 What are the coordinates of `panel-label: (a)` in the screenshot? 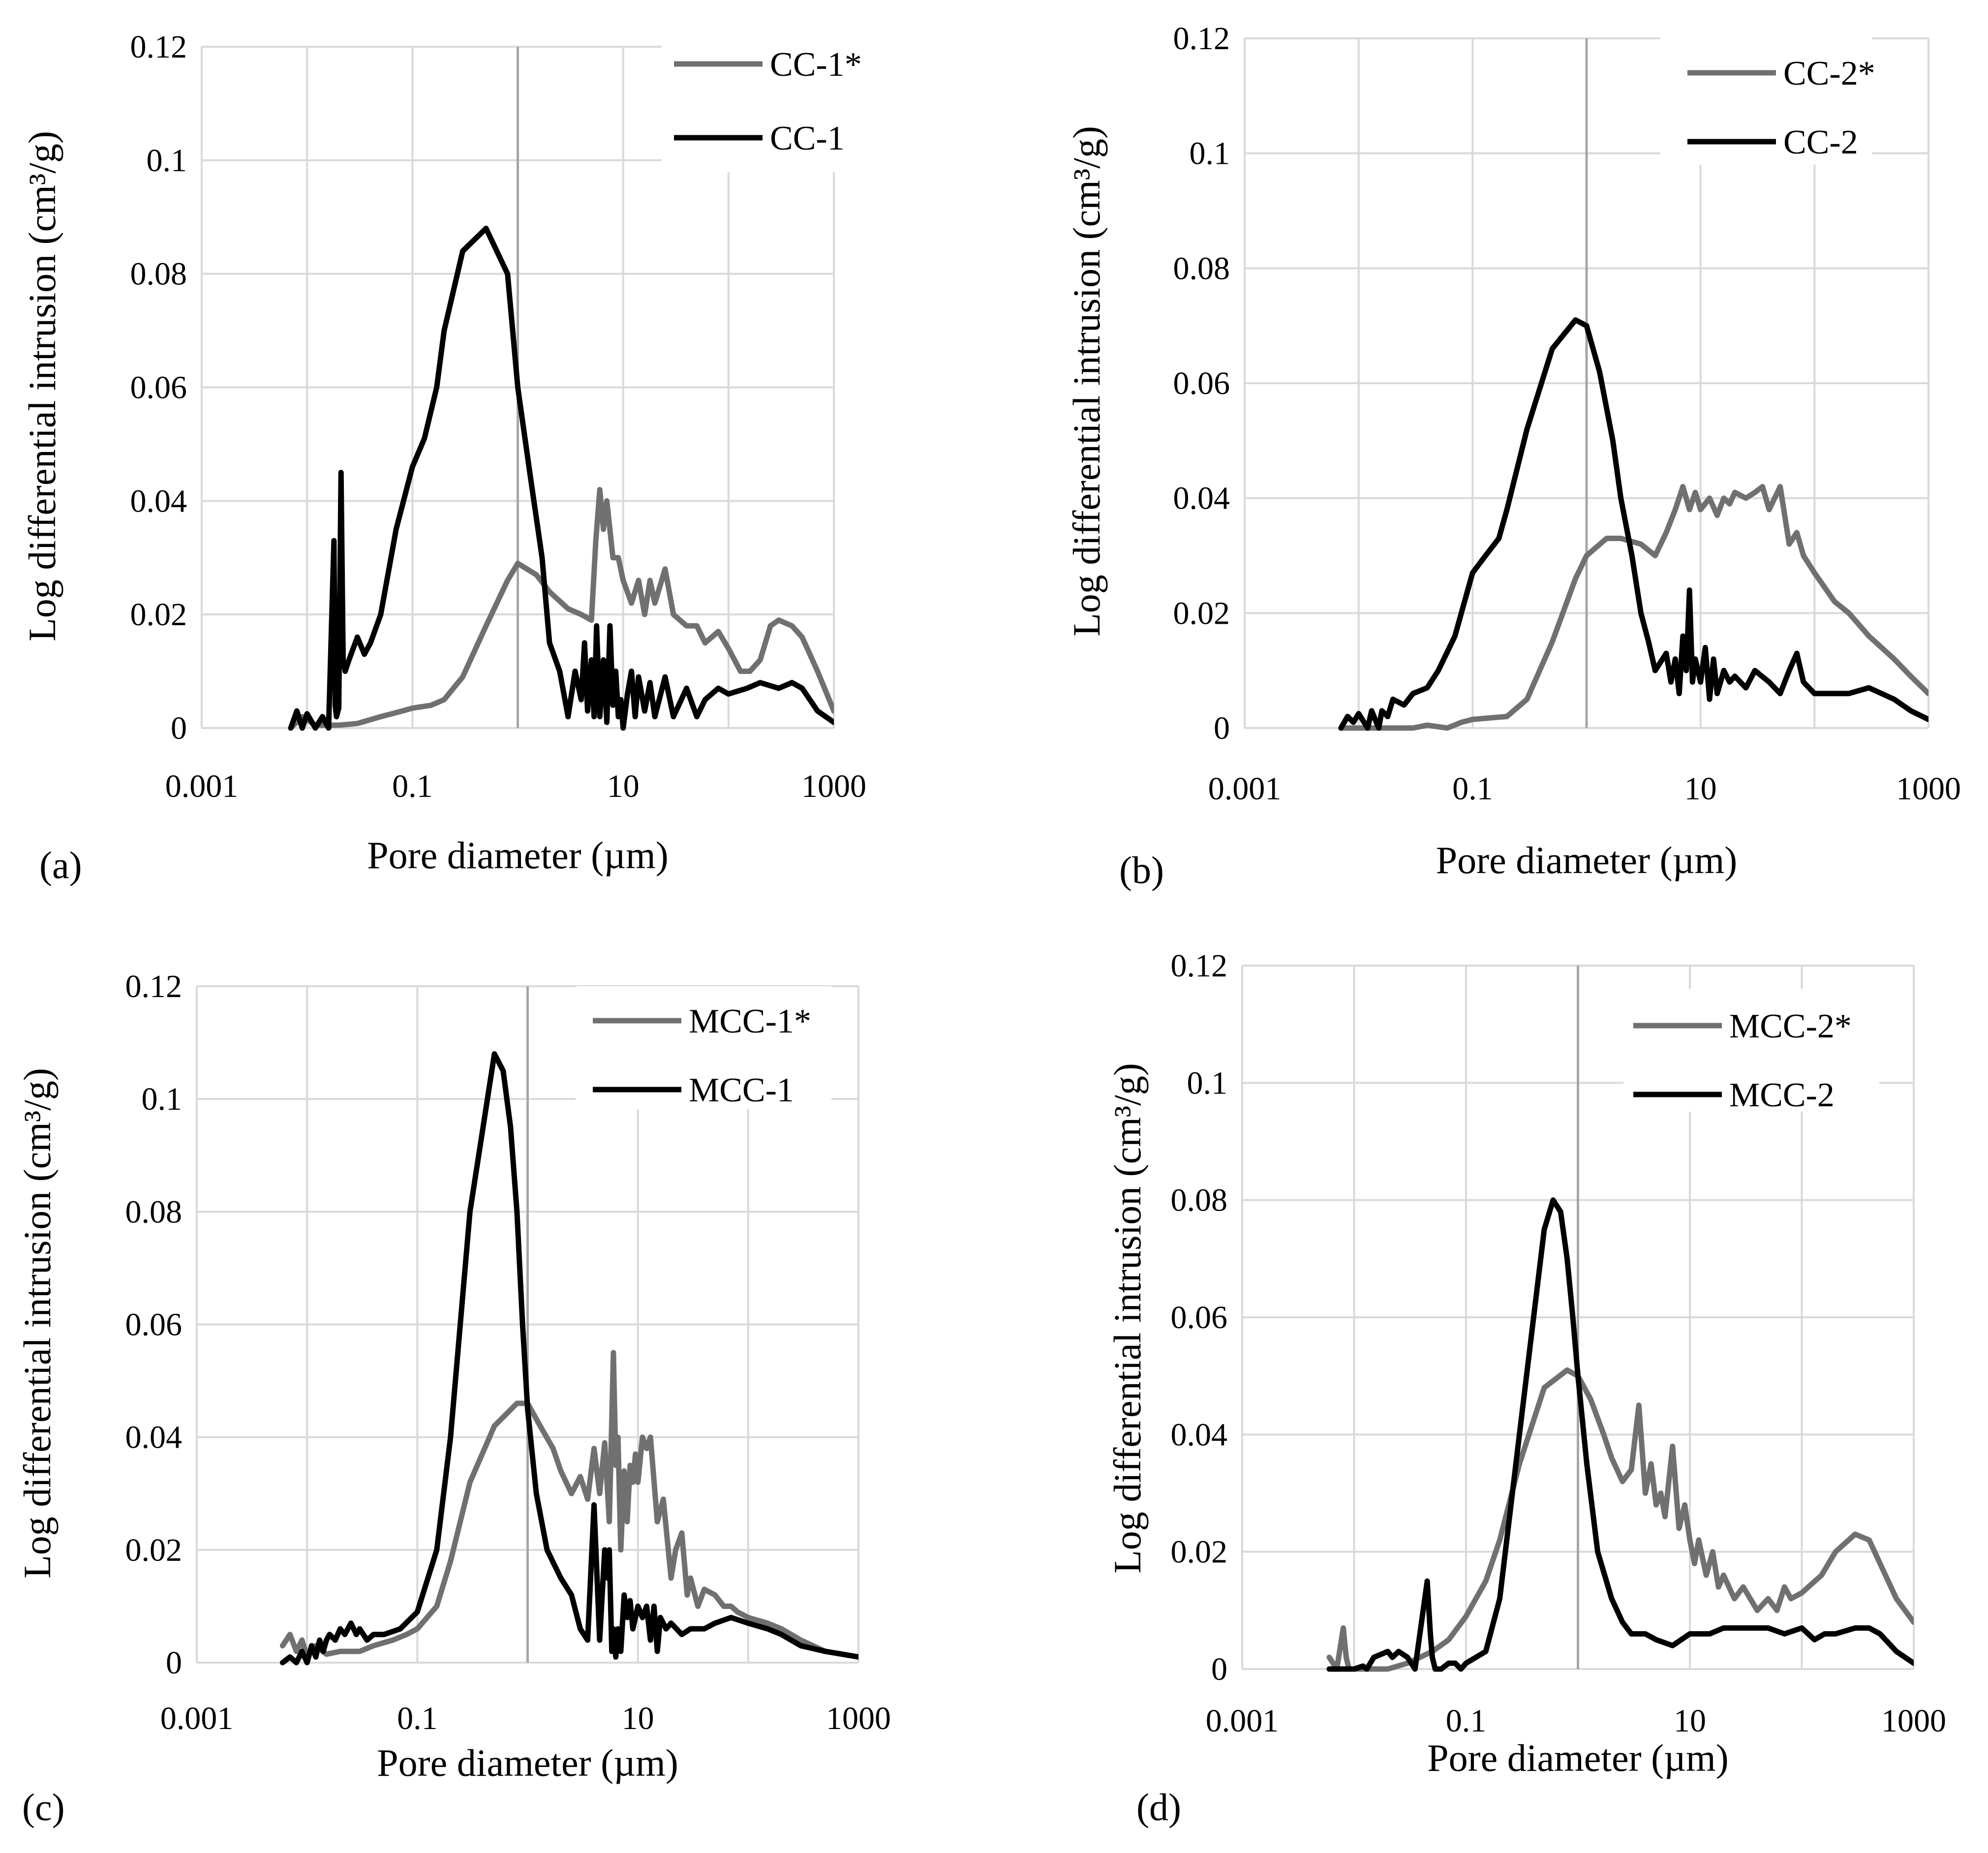 It's located at (60, 865).